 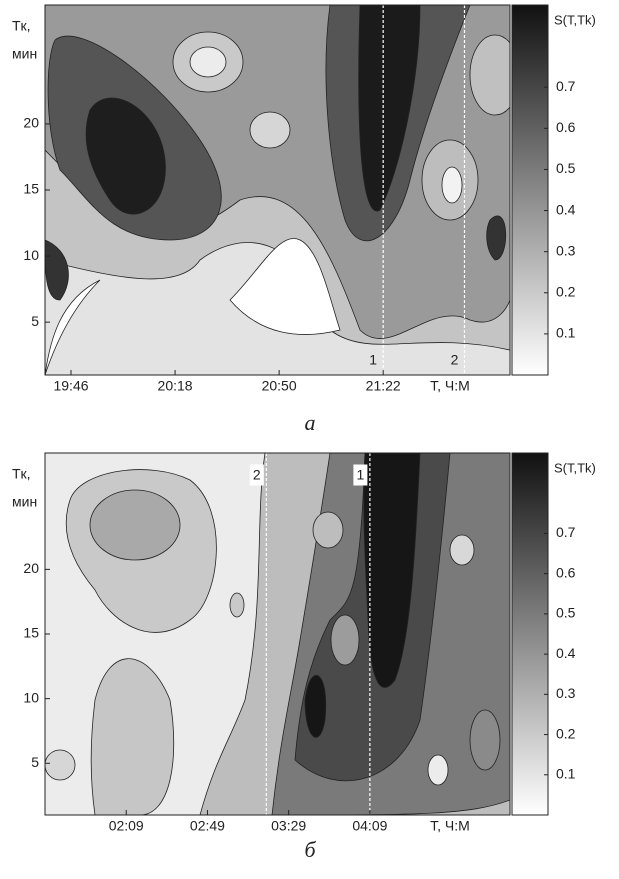 I want to click on caption: а, so click(x=310, y=422).